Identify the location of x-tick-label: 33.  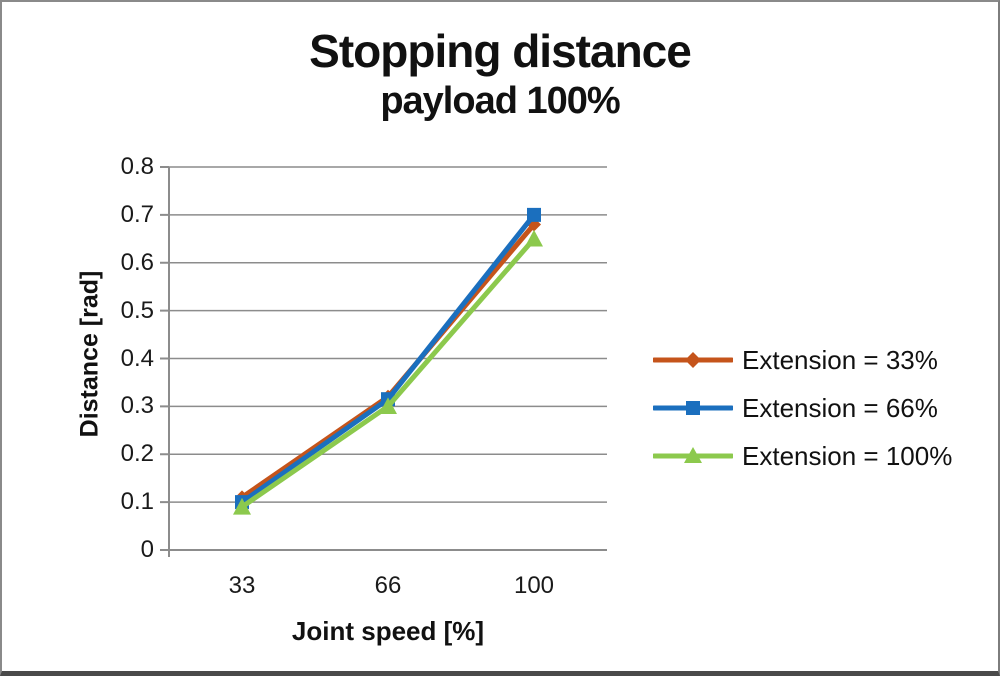
(242, 585).